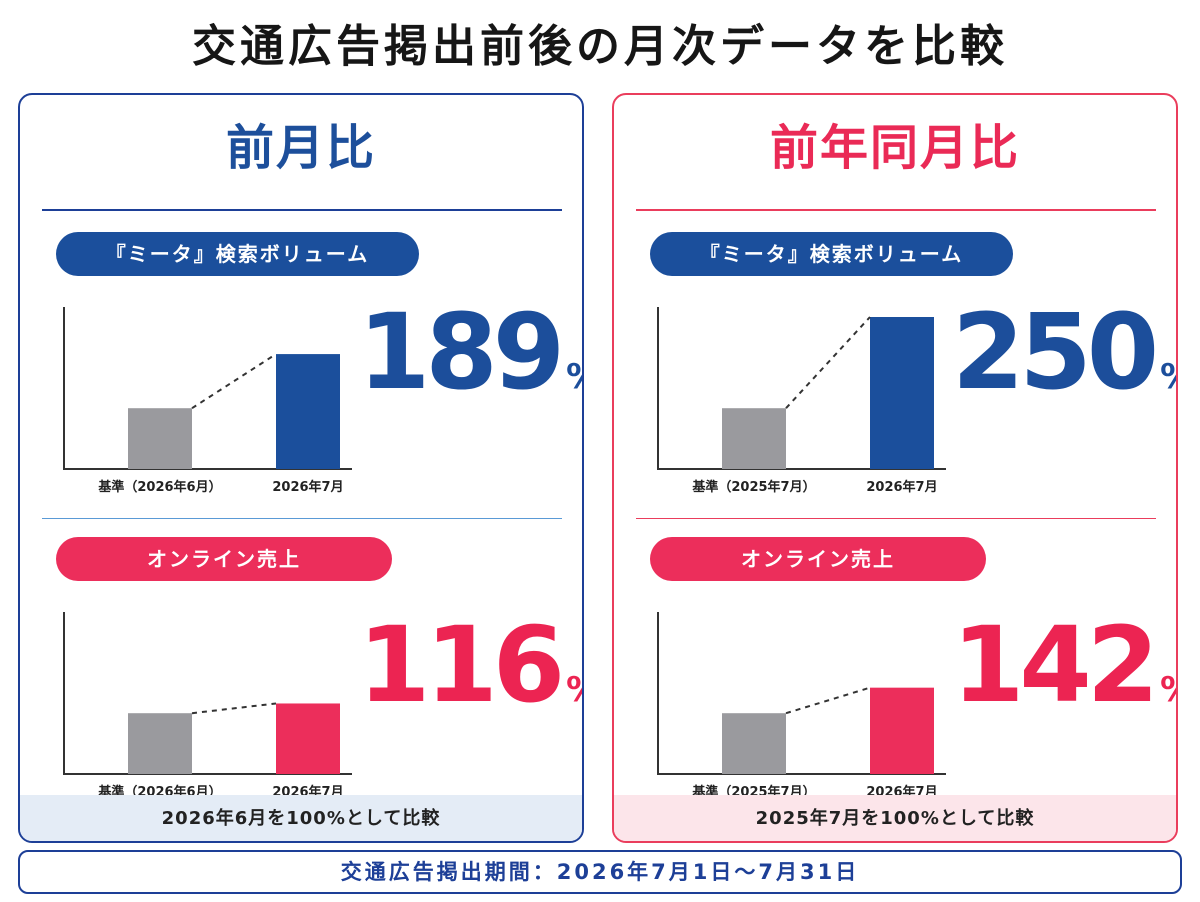 This screenshot has width=1200, height=902. Describe the element at coordinates (1055, 352) in the screenshot. I see `percent-number: 250` at that location.